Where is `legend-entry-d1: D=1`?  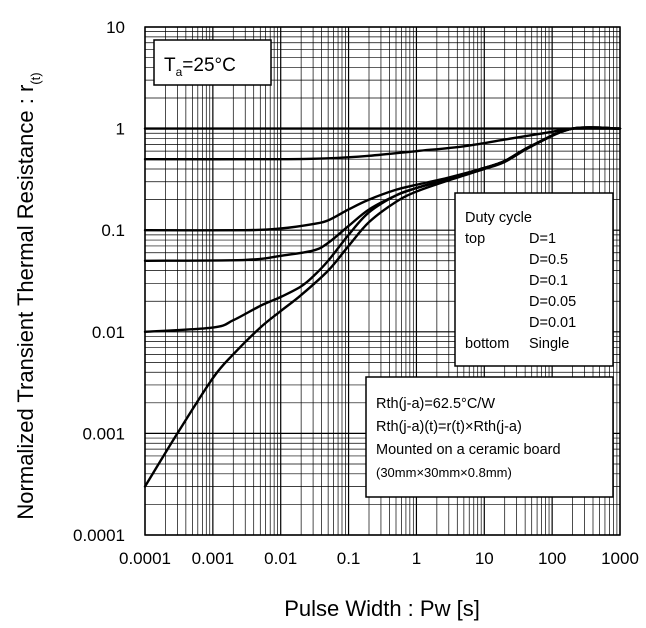 legend-entry-d1: D=1 is located at coordinates (542, 239).